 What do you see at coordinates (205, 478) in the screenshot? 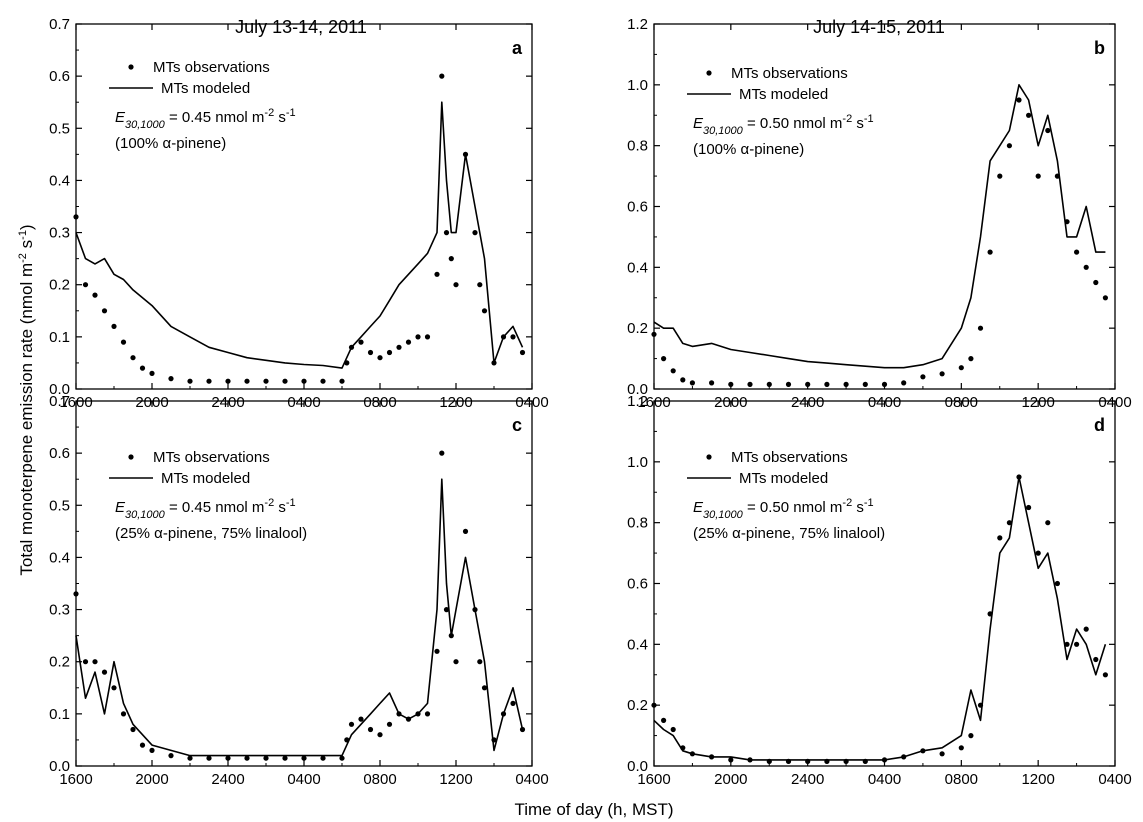
I see `legend-label-modeled-c: MTs modeled` at bounding box center [205, 478].